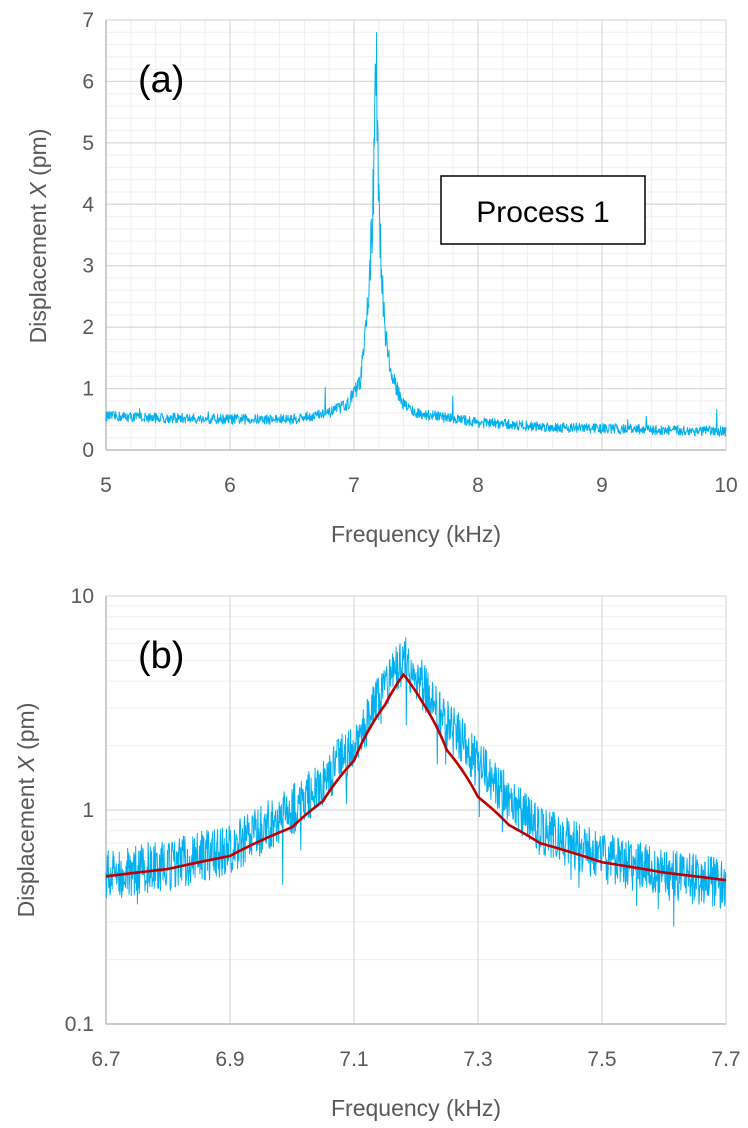 This screenshot has height=1128, width=748. Describe the element at coordinates (88, 327) in the screenshot. I see `y-tick-label: 2` at that location.